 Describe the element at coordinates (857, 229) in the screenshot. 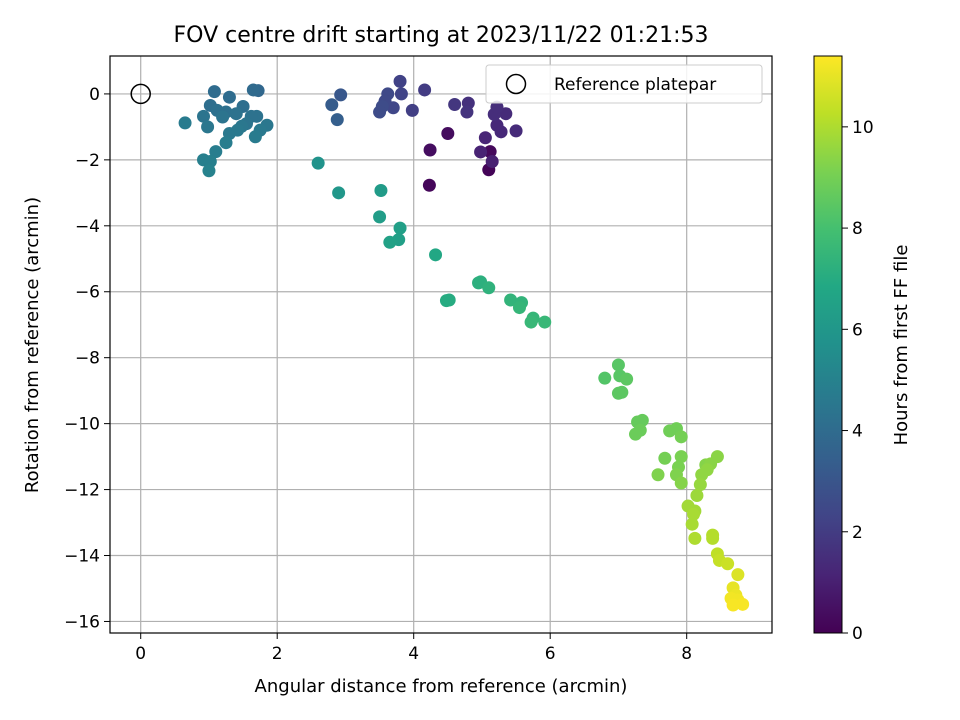

I see `colorbar-tick-label: 8` at that location.